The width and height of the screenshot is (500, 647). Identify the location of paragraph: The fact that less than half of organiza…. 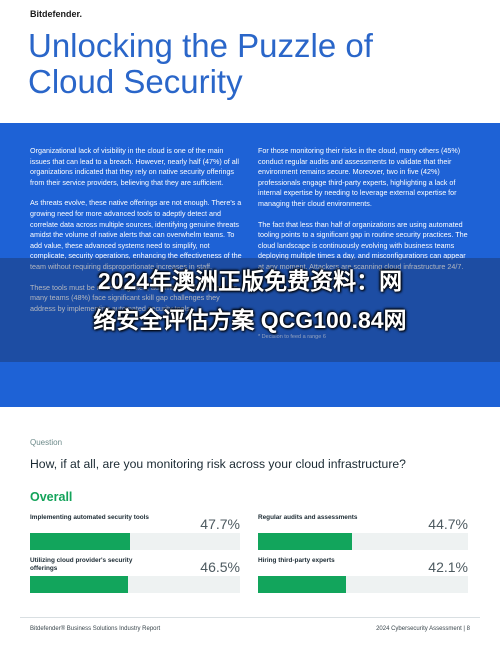
(363, 245).